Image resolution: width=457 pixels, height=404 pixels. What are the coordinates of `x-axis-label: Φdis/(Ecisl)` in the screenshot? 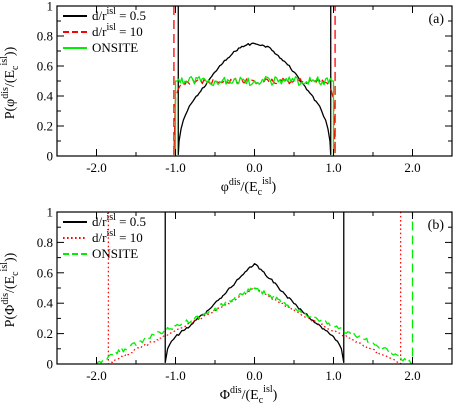 It's located at (249, 394).